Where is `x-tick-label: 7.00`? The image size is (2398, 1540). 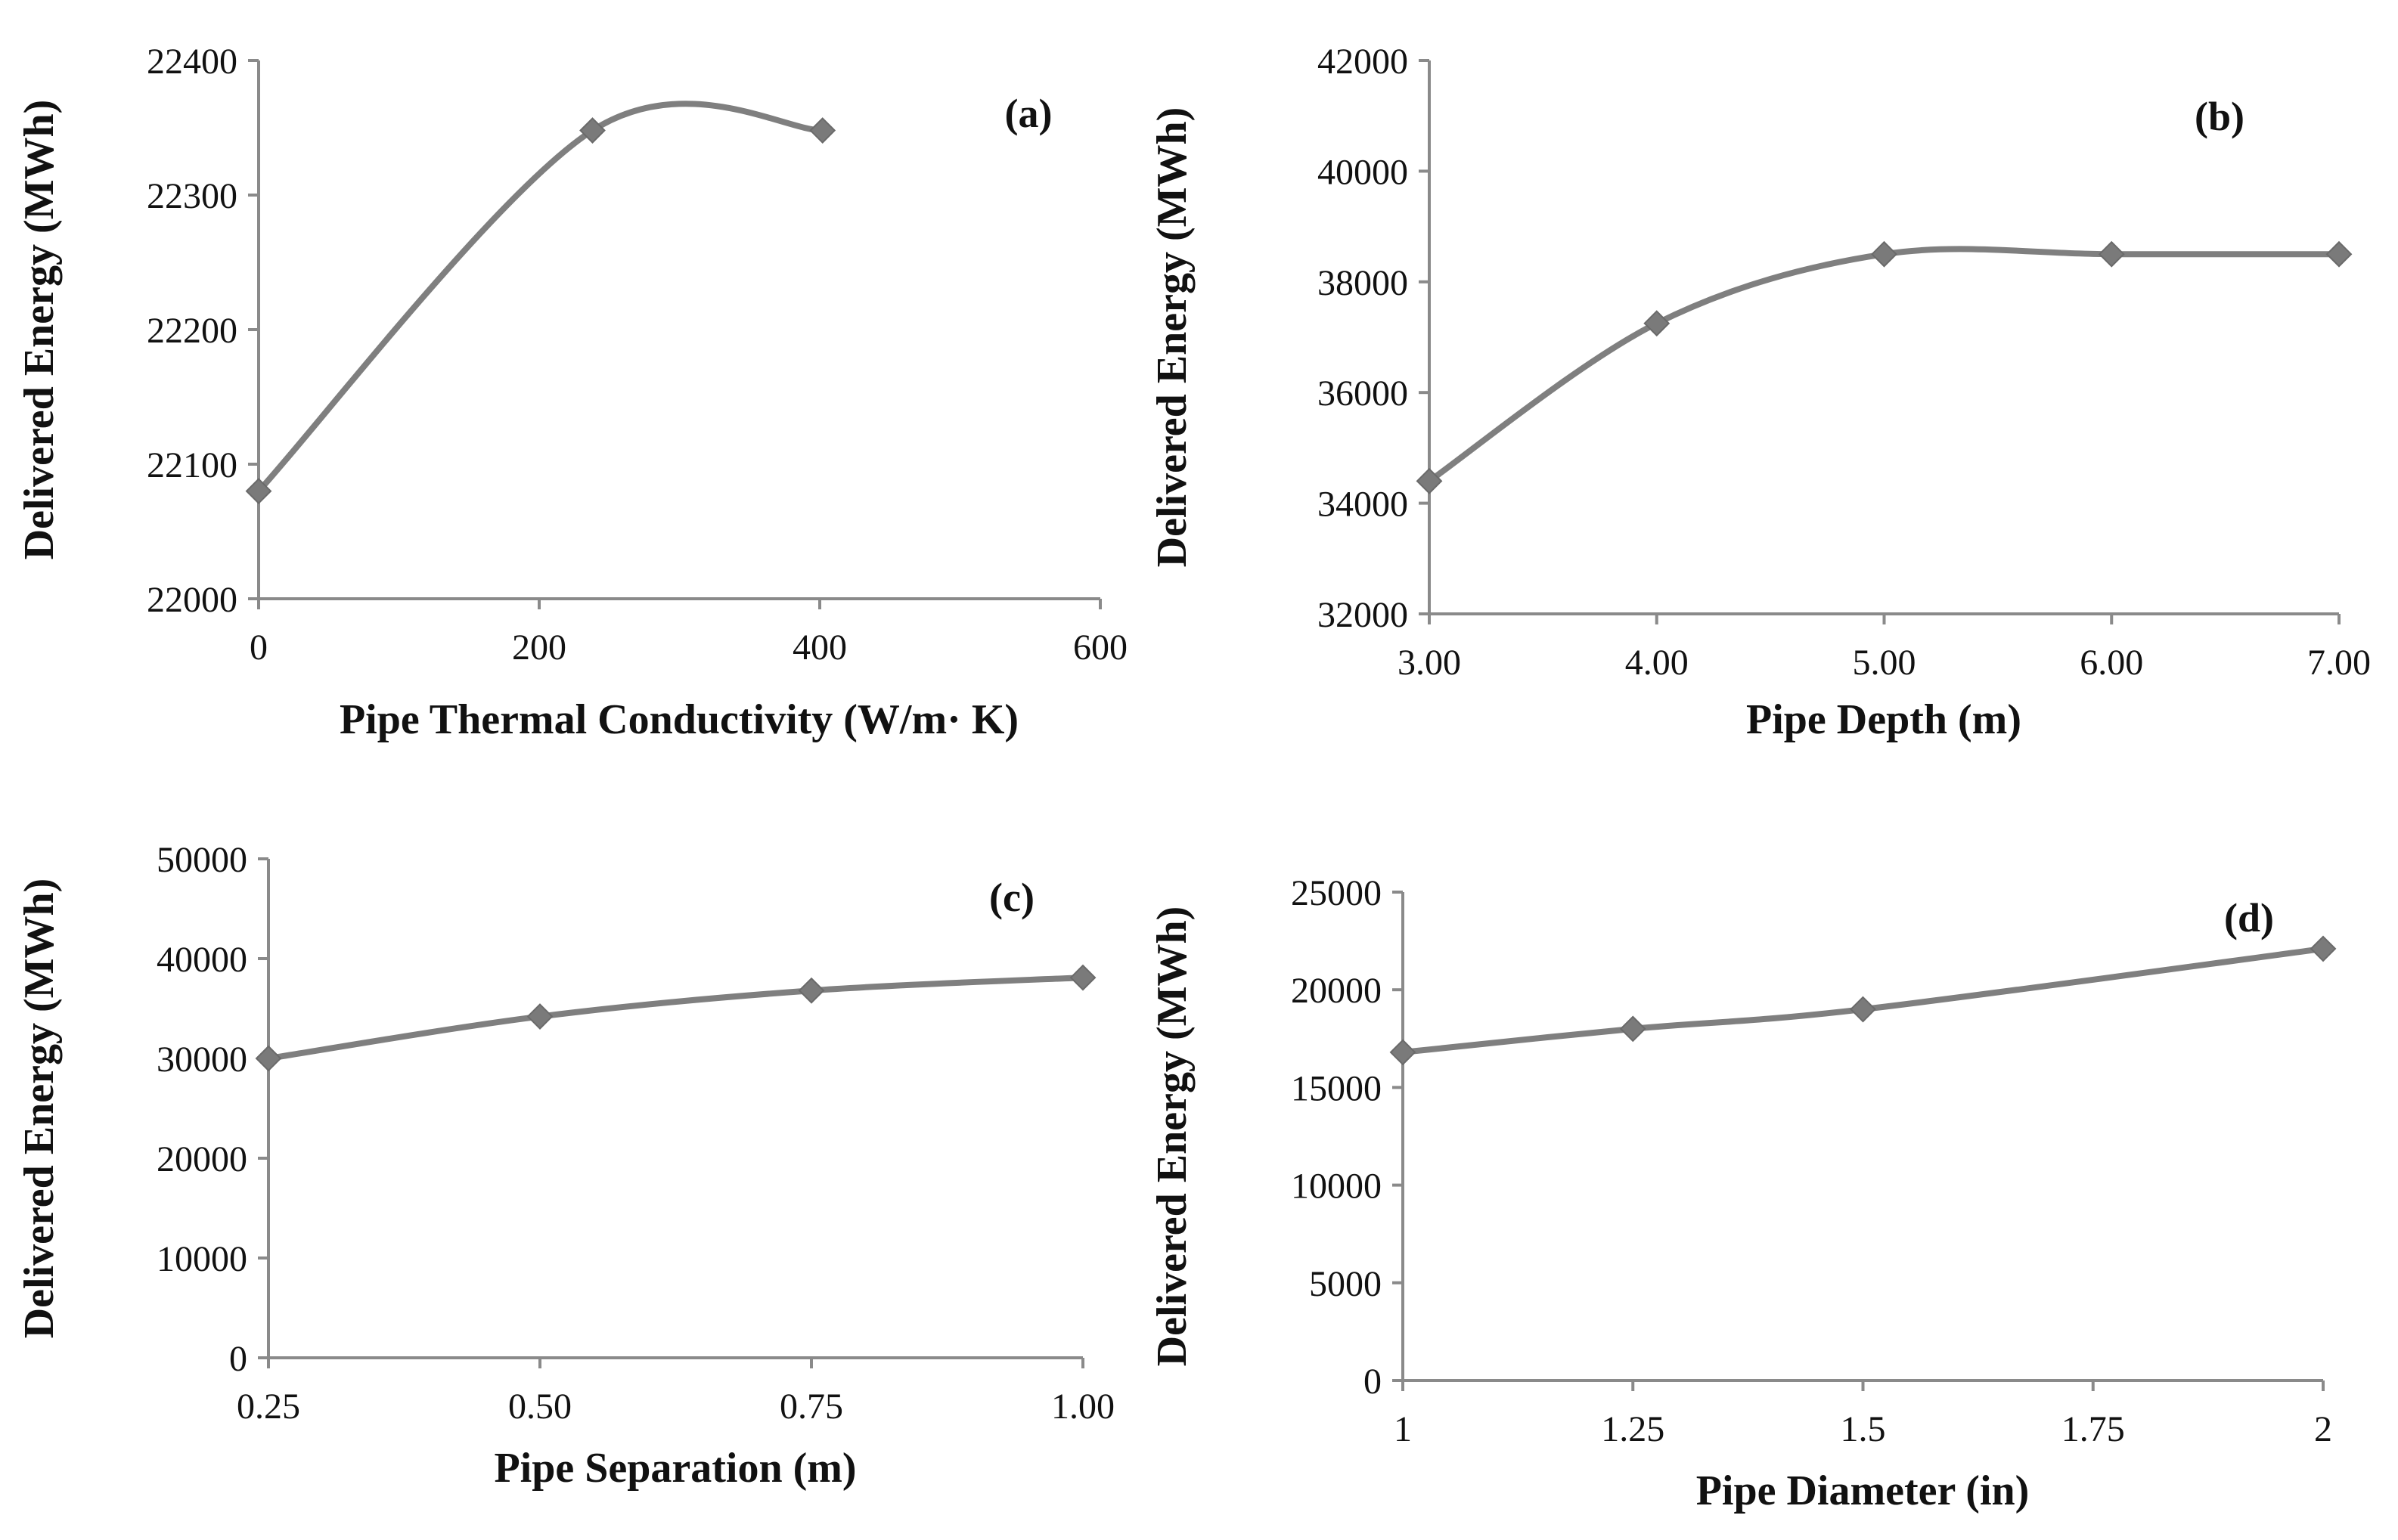 x-tick-label: 7.00 is located at coordinates (2339, 663).